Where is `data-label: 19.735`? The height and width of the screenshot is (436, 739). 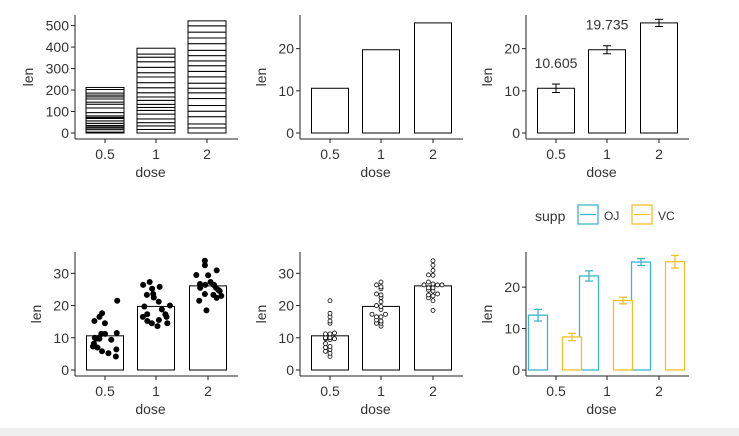 data-label: 19.735 is located at coordinates (607, 25).